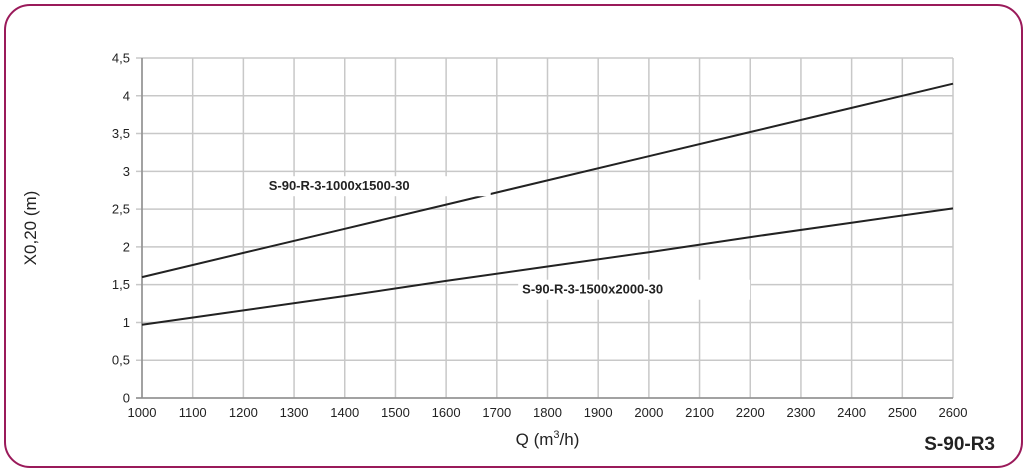 The image size is (1029, 473). I want to click on x-tick-label: 1000, so click(142, 412).